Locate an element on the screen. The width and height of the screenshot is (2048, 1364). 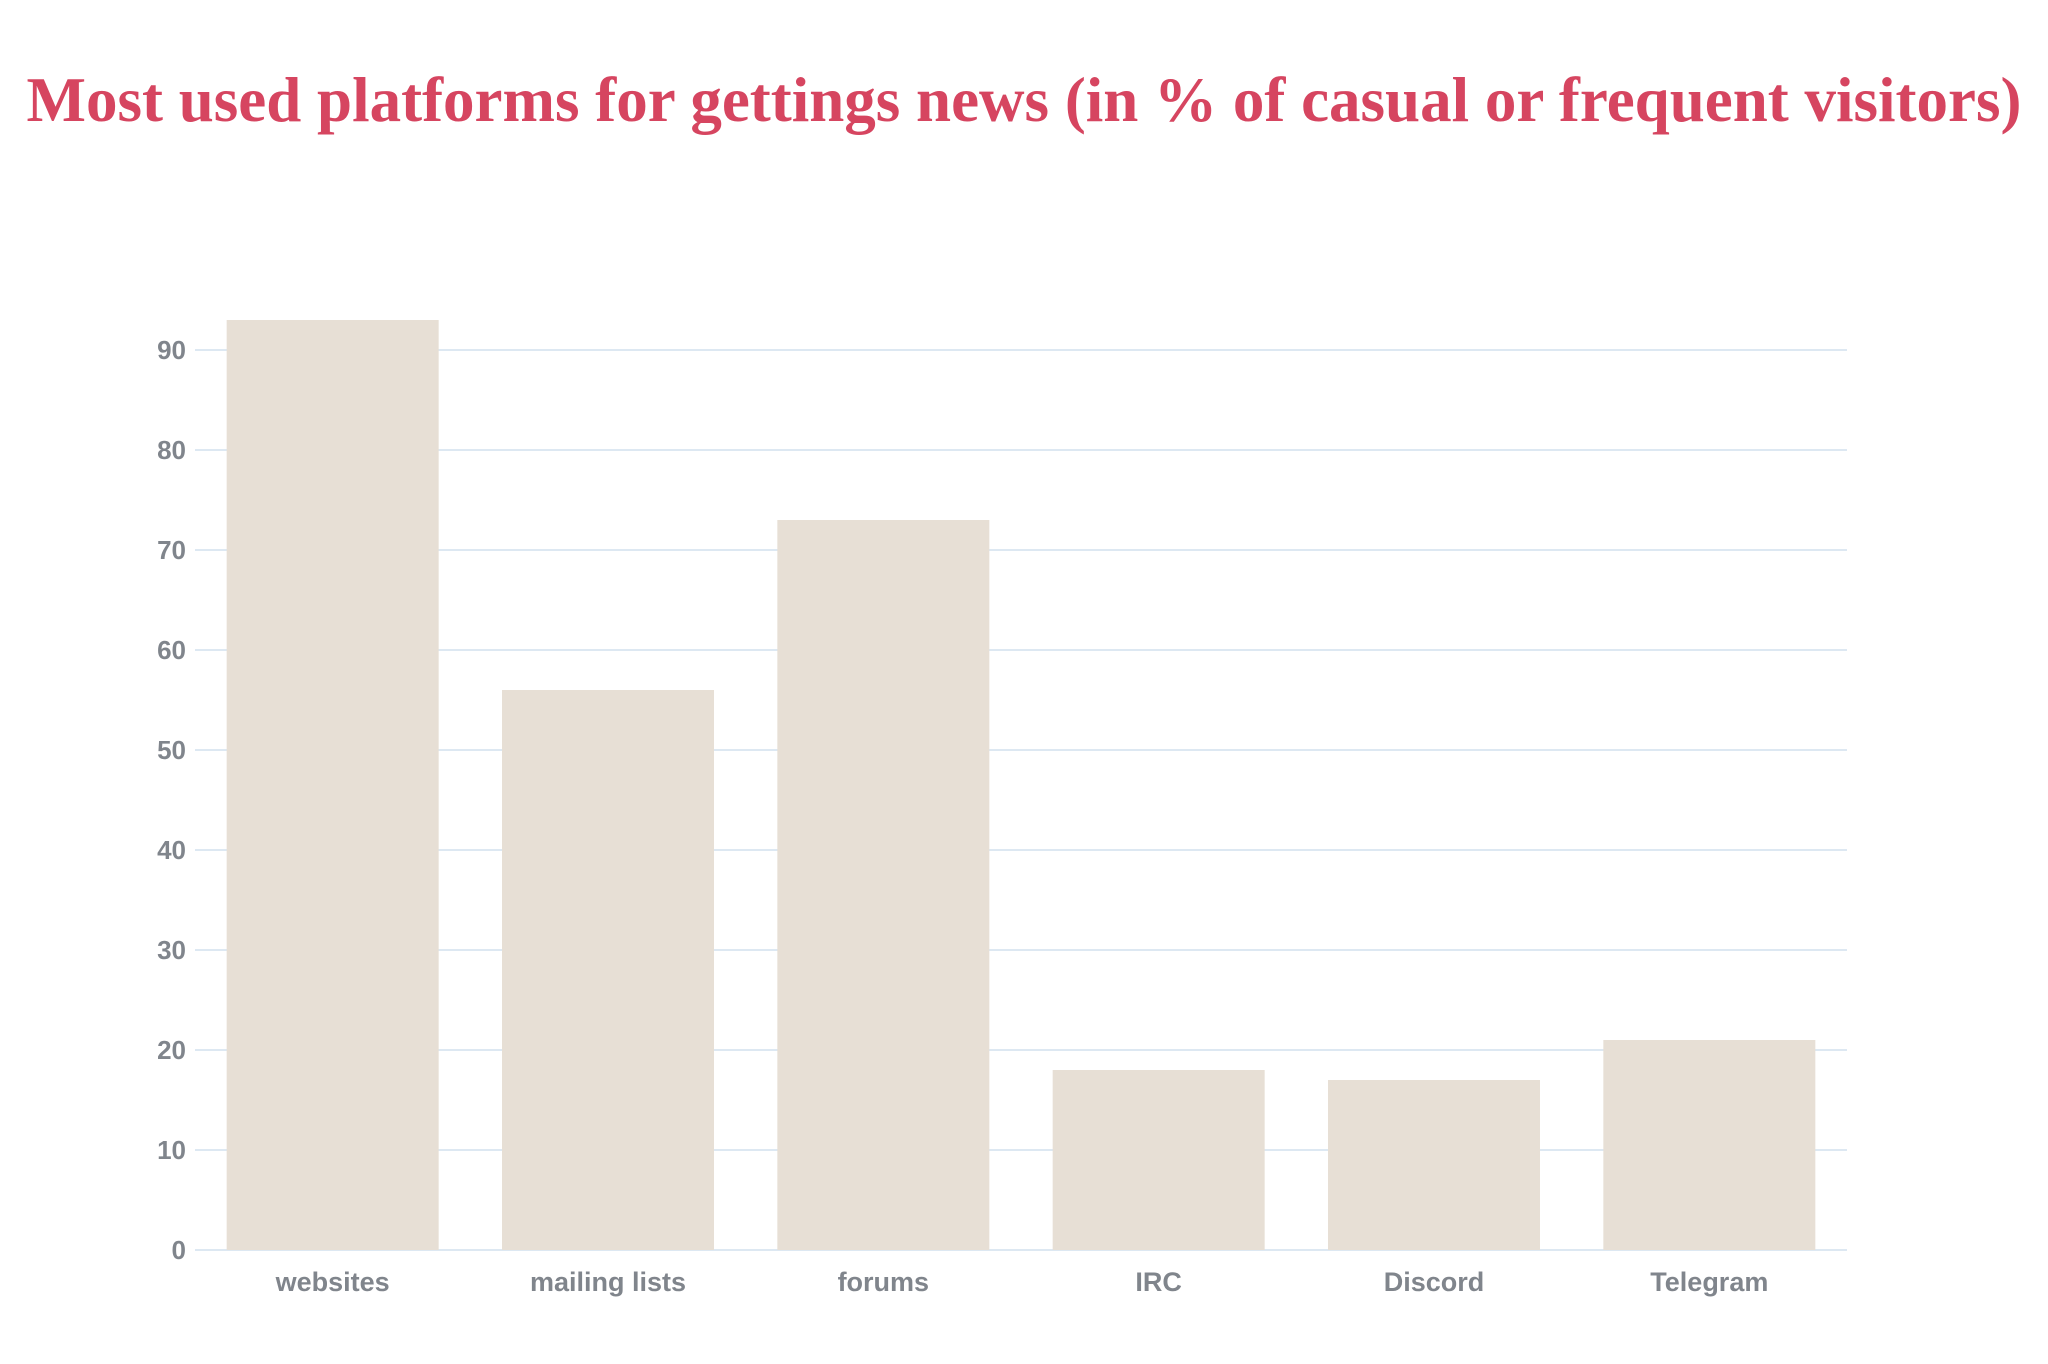
x-category-label: Telegram is located at coordinates (1709, 1282).